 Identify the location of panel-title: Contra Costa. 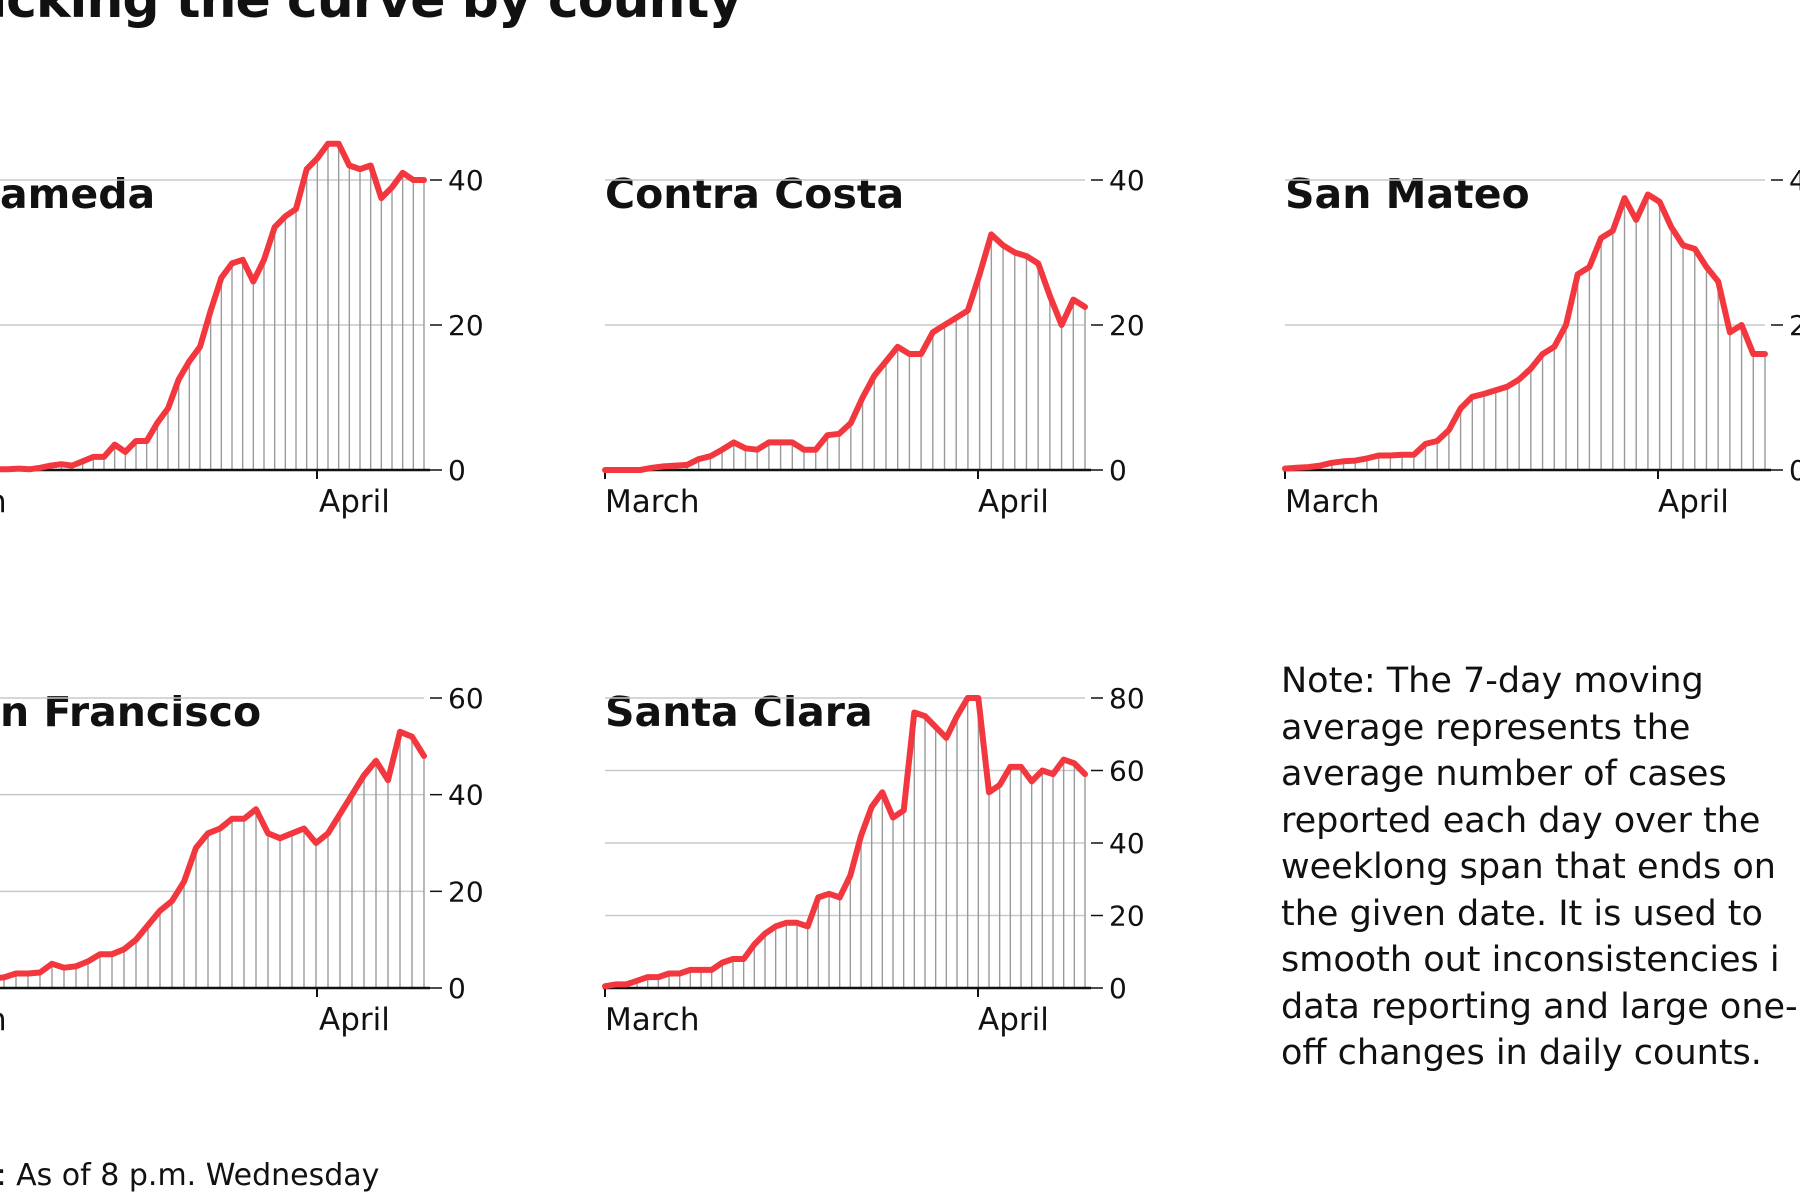
(755, 194).